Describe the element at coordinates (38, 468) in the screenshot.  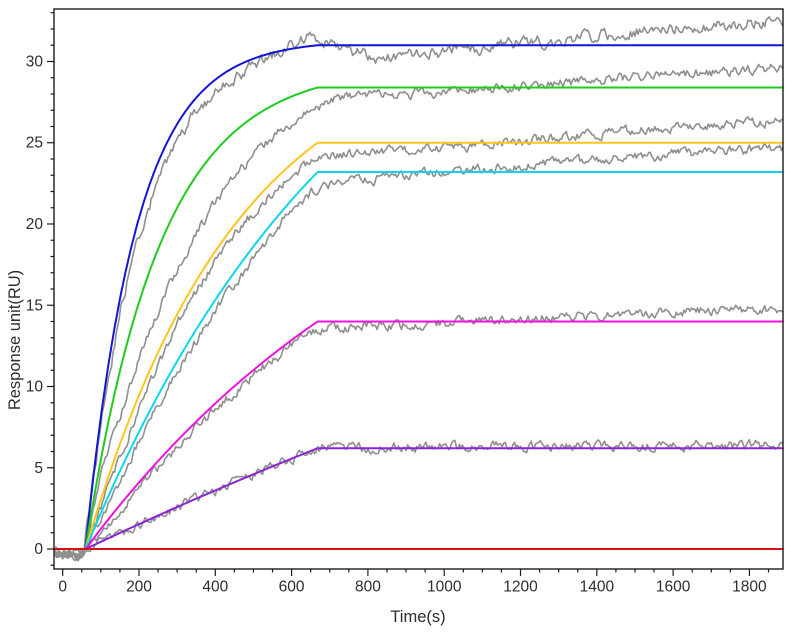
I see `y-tick-label: 5` at that location.